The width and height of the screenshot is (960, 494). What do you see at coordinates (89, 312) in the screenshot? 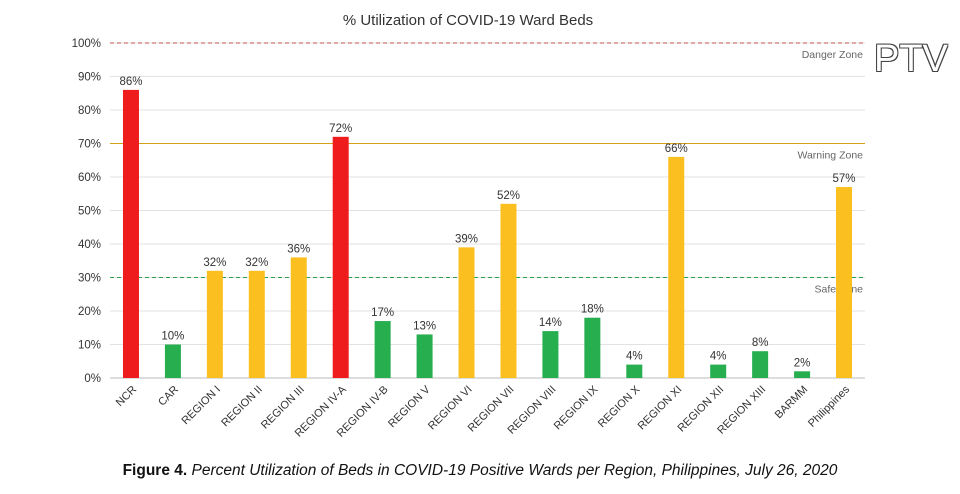
I see `y-tick-label: 20%` at bounding box center [89, 312].